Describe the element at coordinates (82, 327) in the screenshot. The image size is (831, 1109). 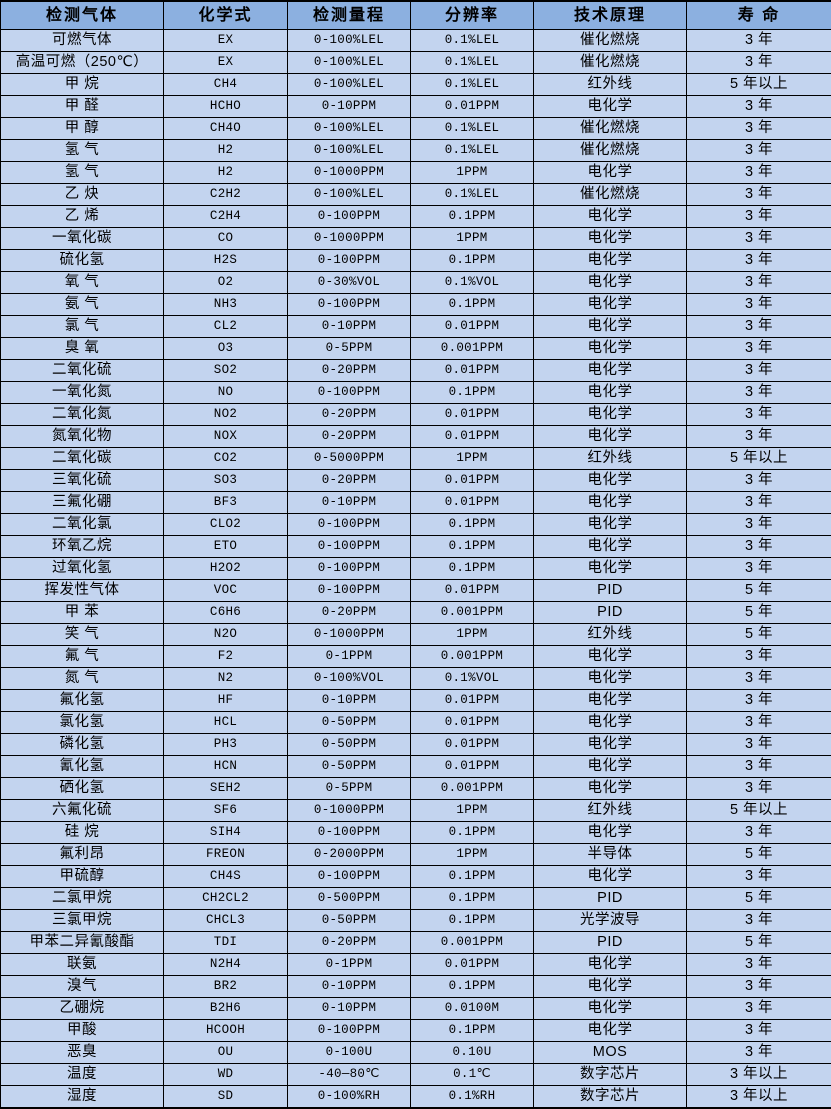
I see `cell-gas: 氯 气` at that location.